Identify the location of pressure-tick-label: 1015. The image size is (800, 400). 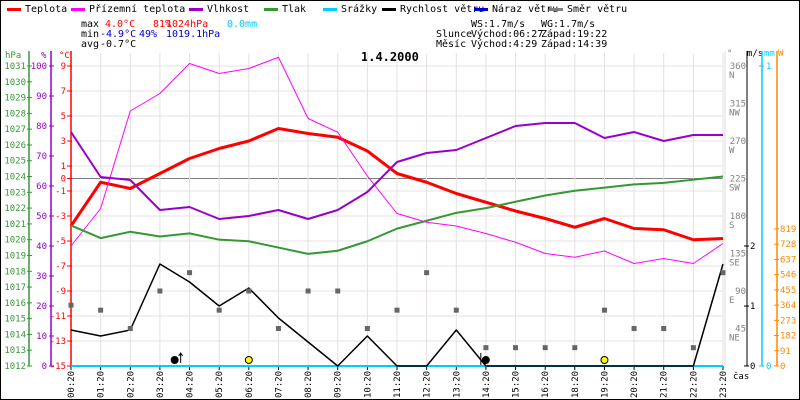
(15, 320).